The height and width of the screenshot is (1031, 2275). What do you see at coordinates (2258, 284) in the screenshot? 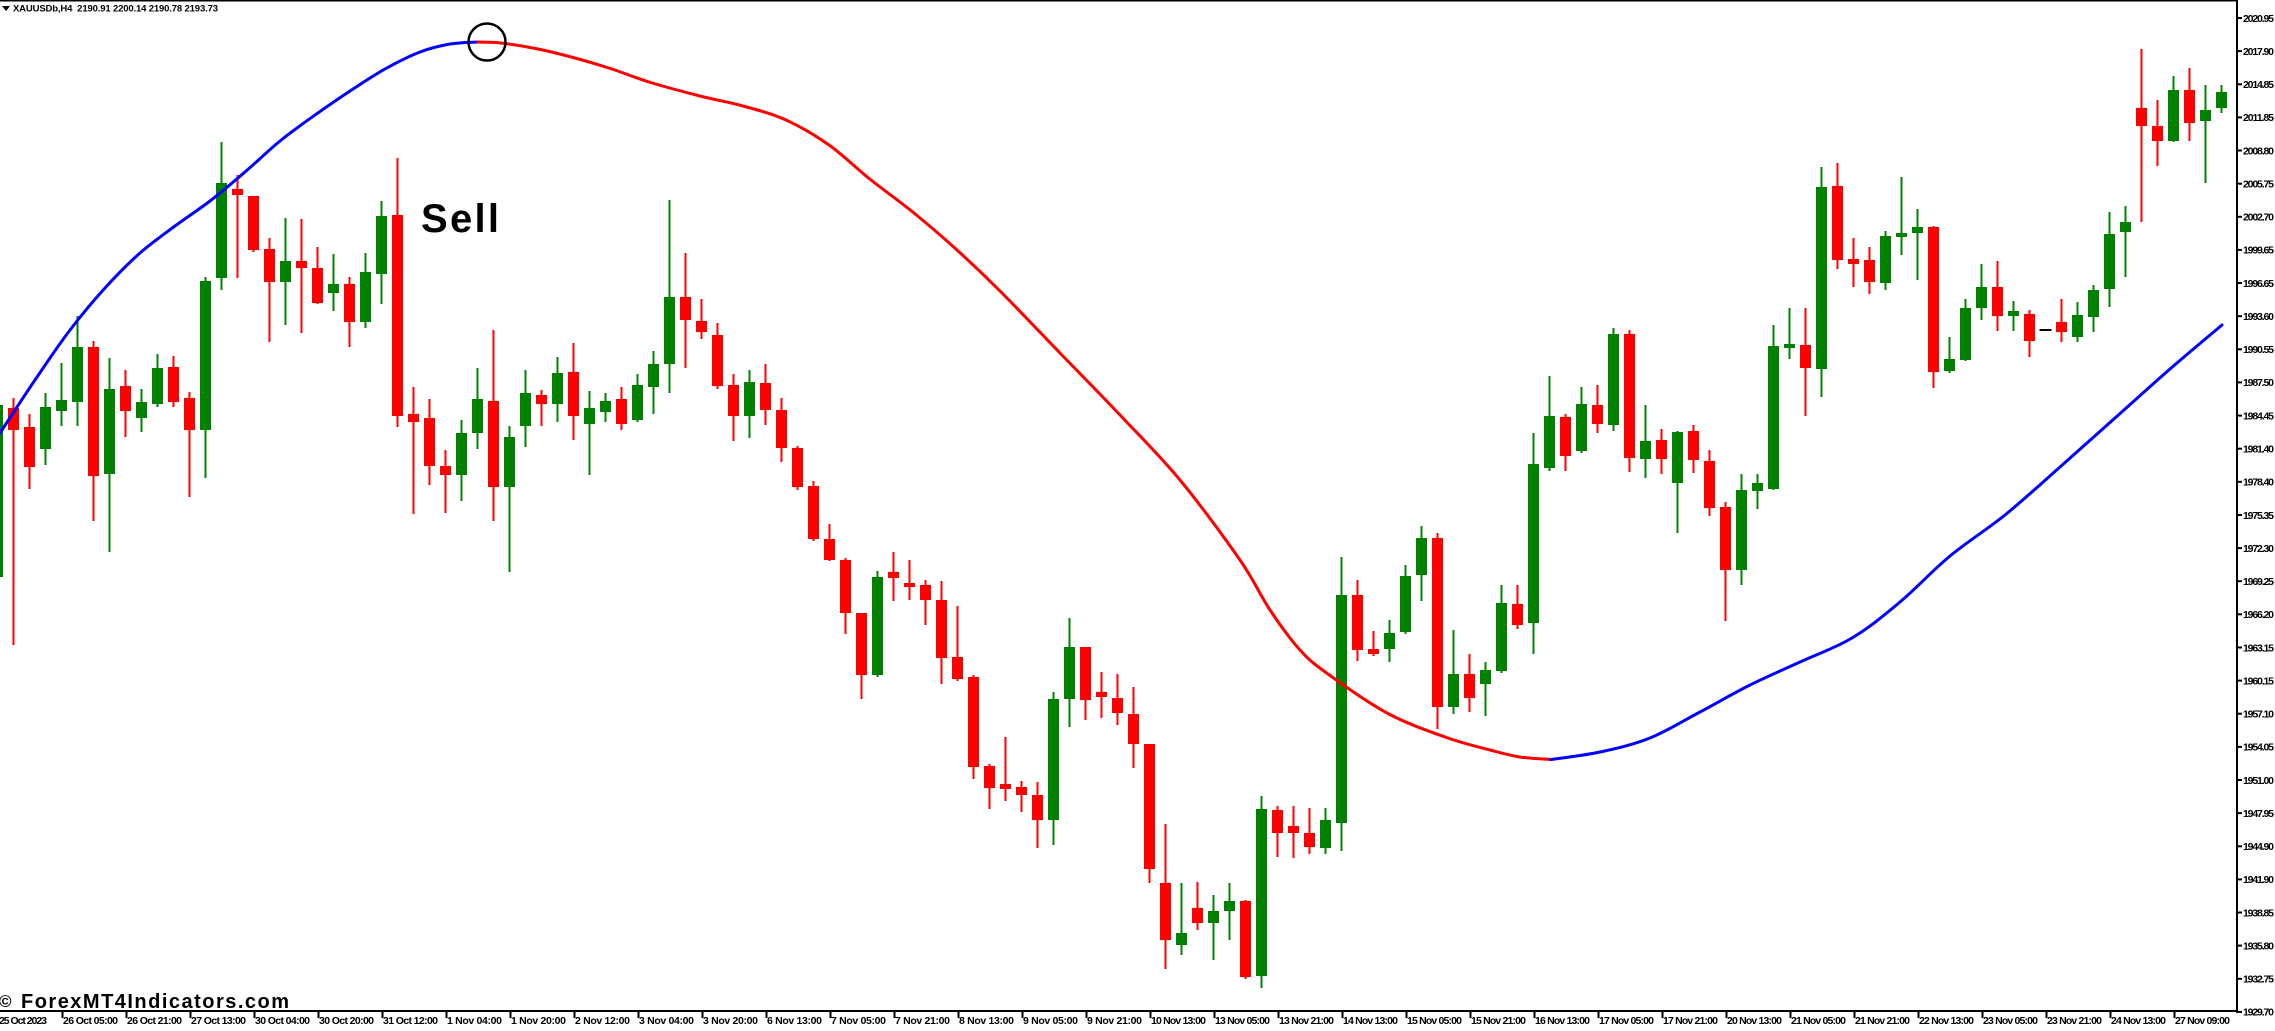
I see `svg-text: 1996.65` at bounding box center [2258, 284].